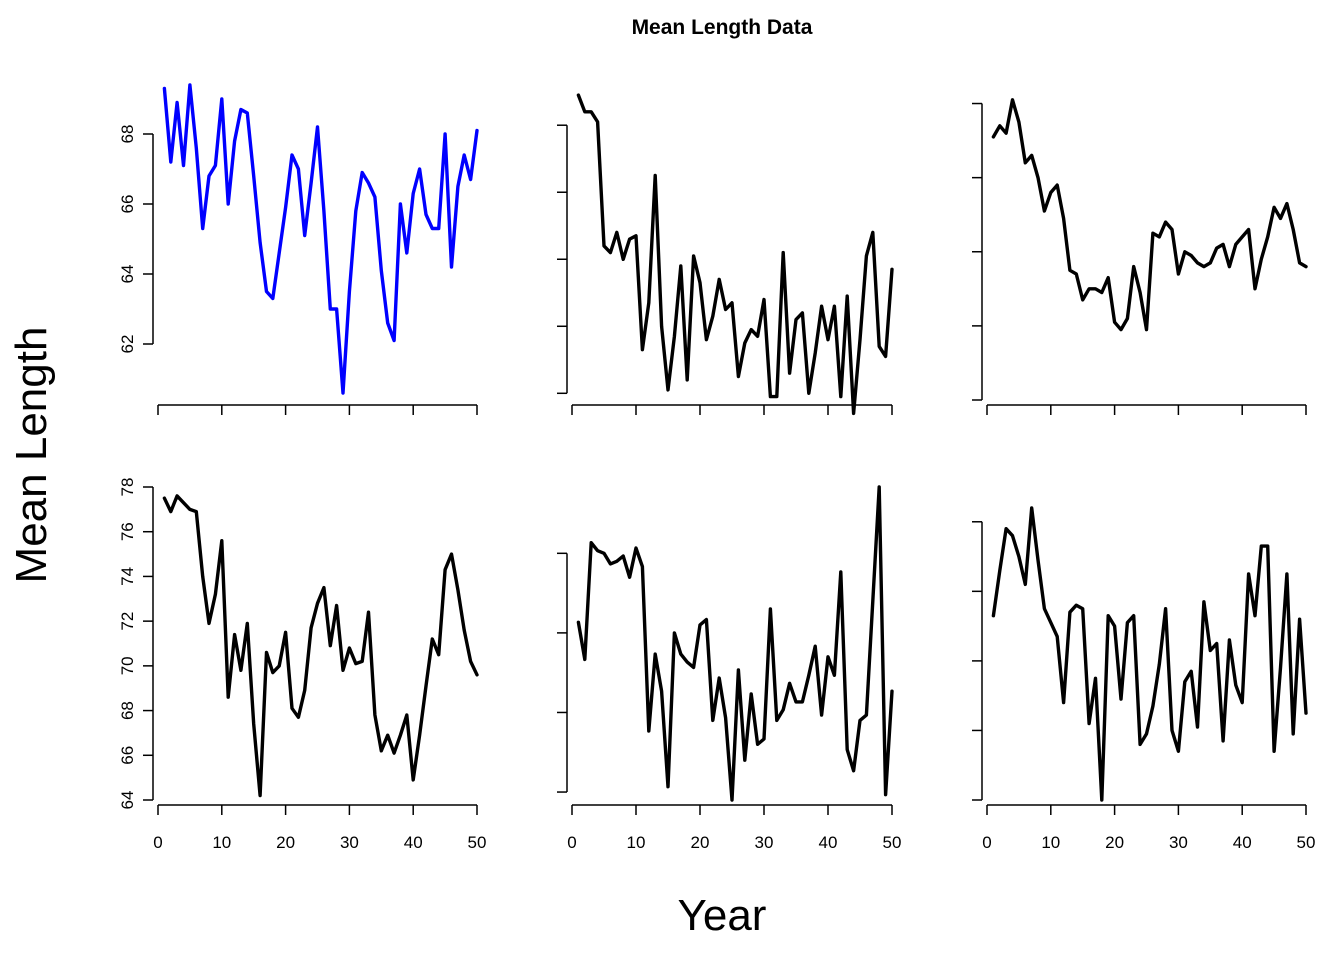 The image size is (1344, 965). I want to click on panel-row1-col2, so click(725, 254).